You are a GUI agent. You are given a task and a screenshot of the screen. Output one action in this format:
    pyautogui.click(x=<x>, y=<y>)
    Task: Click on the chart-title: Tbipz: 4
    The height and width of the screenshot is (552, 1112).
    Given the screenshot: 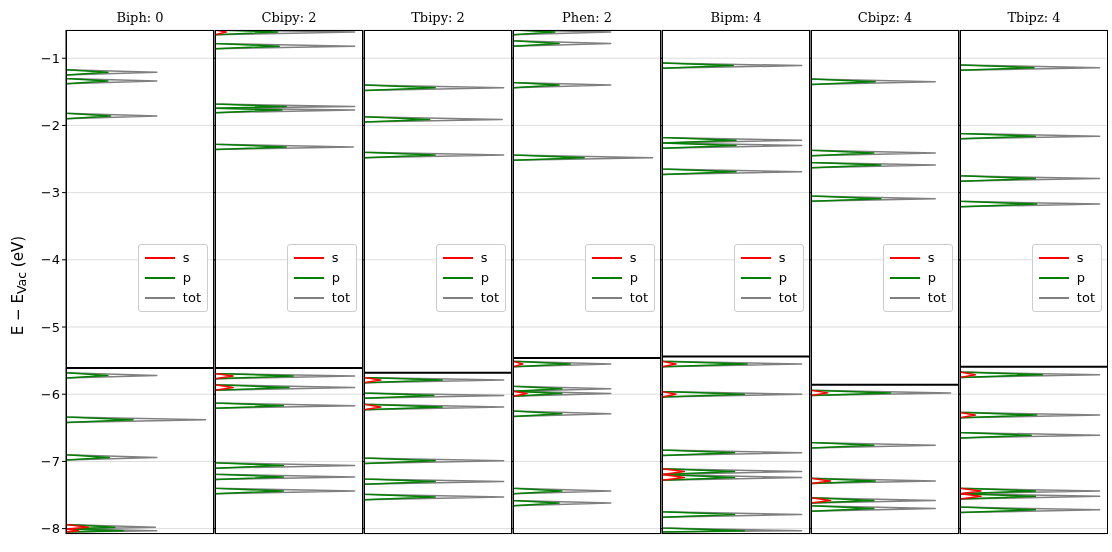 What is the action you would take?
    pyautogui.click(x=1034, y=18)
    